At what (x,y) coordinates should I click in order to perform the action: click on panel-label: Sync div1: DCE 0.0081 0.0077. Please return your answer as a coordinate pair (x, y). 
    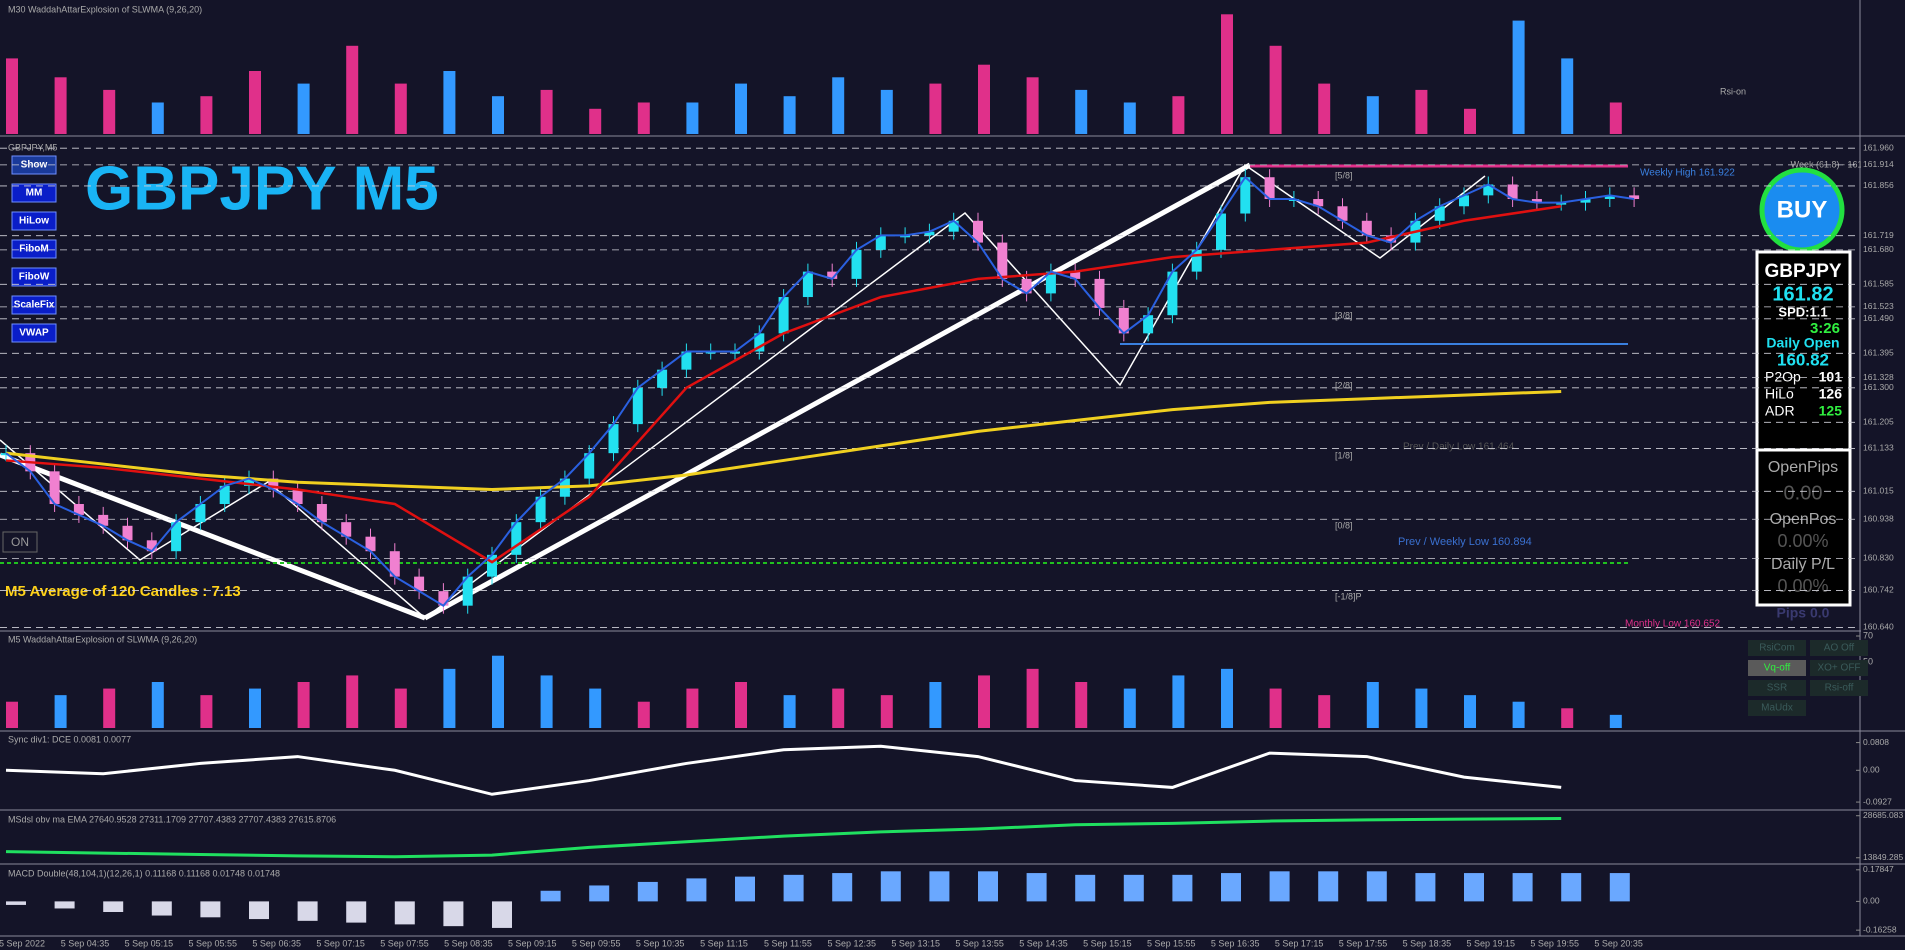
    Looking at the image, I should click on (69, 739).